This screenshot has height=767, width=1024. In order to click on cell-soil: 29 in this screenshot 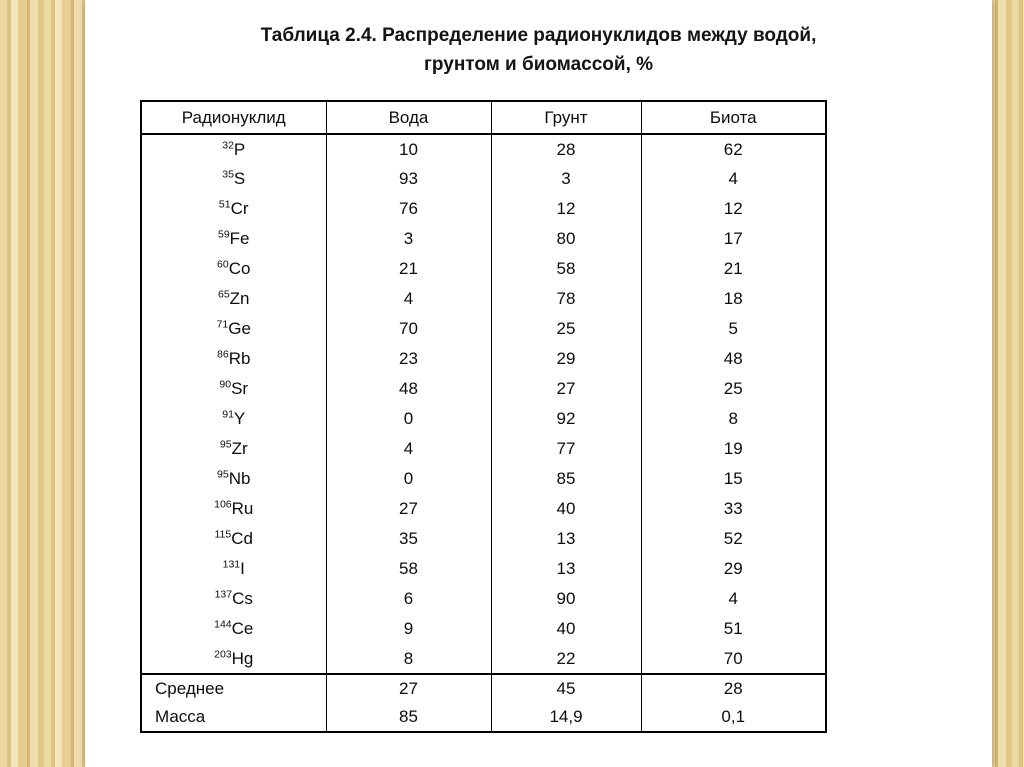, I will do `click(566, 359)`.